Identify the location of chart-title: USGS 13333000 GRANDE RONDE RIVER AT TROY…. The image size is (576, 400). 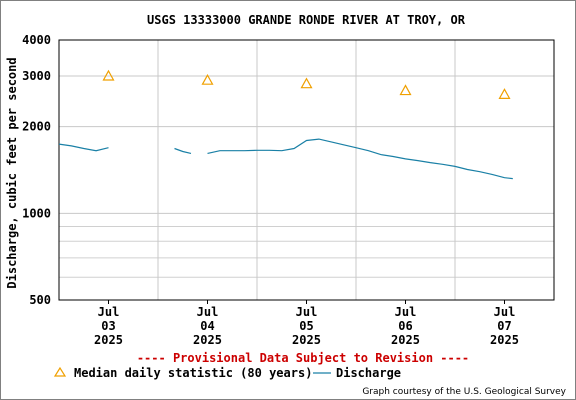
(306, 20).